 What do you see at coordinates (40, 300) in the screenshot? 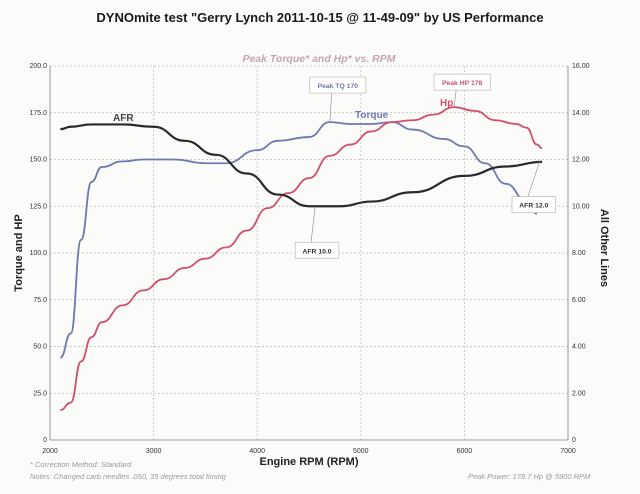
I see `y-tick-label: 75.0` at bounding box center [40, 300].